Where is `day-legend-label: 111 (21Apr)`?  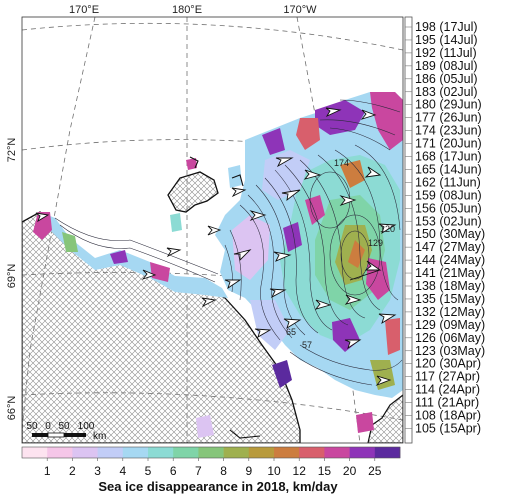 day-legend-label: 111 (21Apr) is located at coordinates (447, 403).